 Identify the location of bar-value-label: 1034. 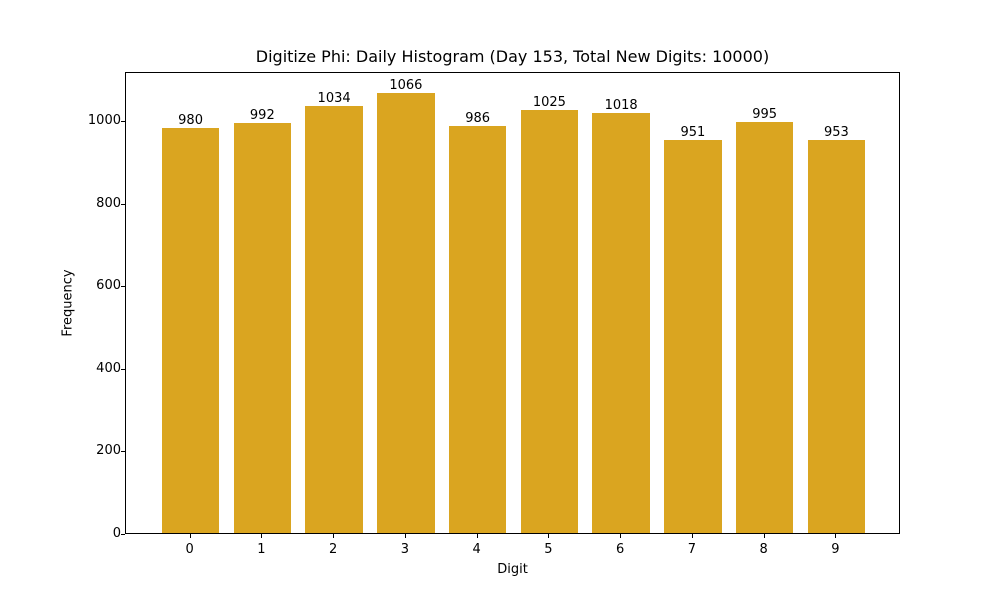
(334, 99).